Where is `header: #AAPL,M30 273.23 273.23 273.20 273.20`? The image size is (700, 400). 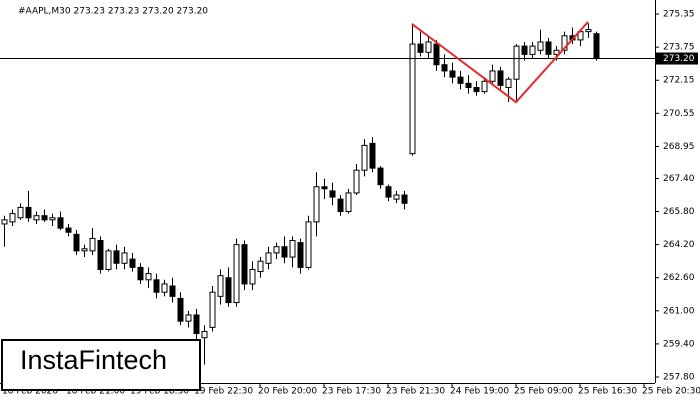 header: #AAPL,M30 273.23 273.23 273.20 273.20 is located at coordinates (113, 12).